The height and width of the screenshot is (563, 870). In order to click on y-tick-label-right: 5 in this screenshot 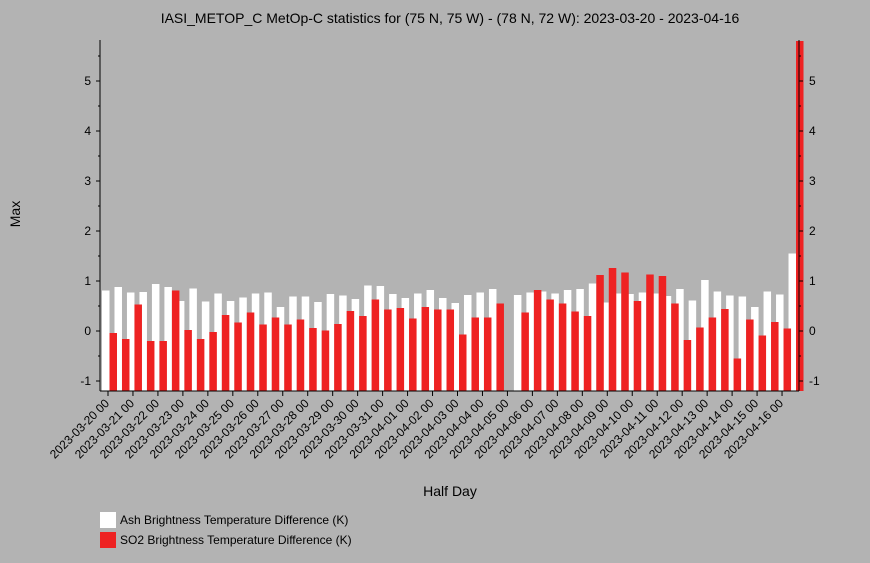, I will do `click(812, 81)`.